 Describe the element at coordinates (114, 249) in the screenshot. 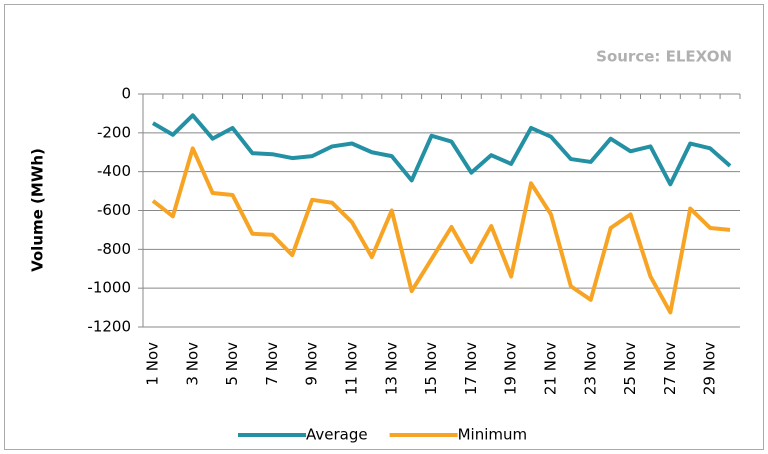

I see `y-tick-label: -800` at that location.